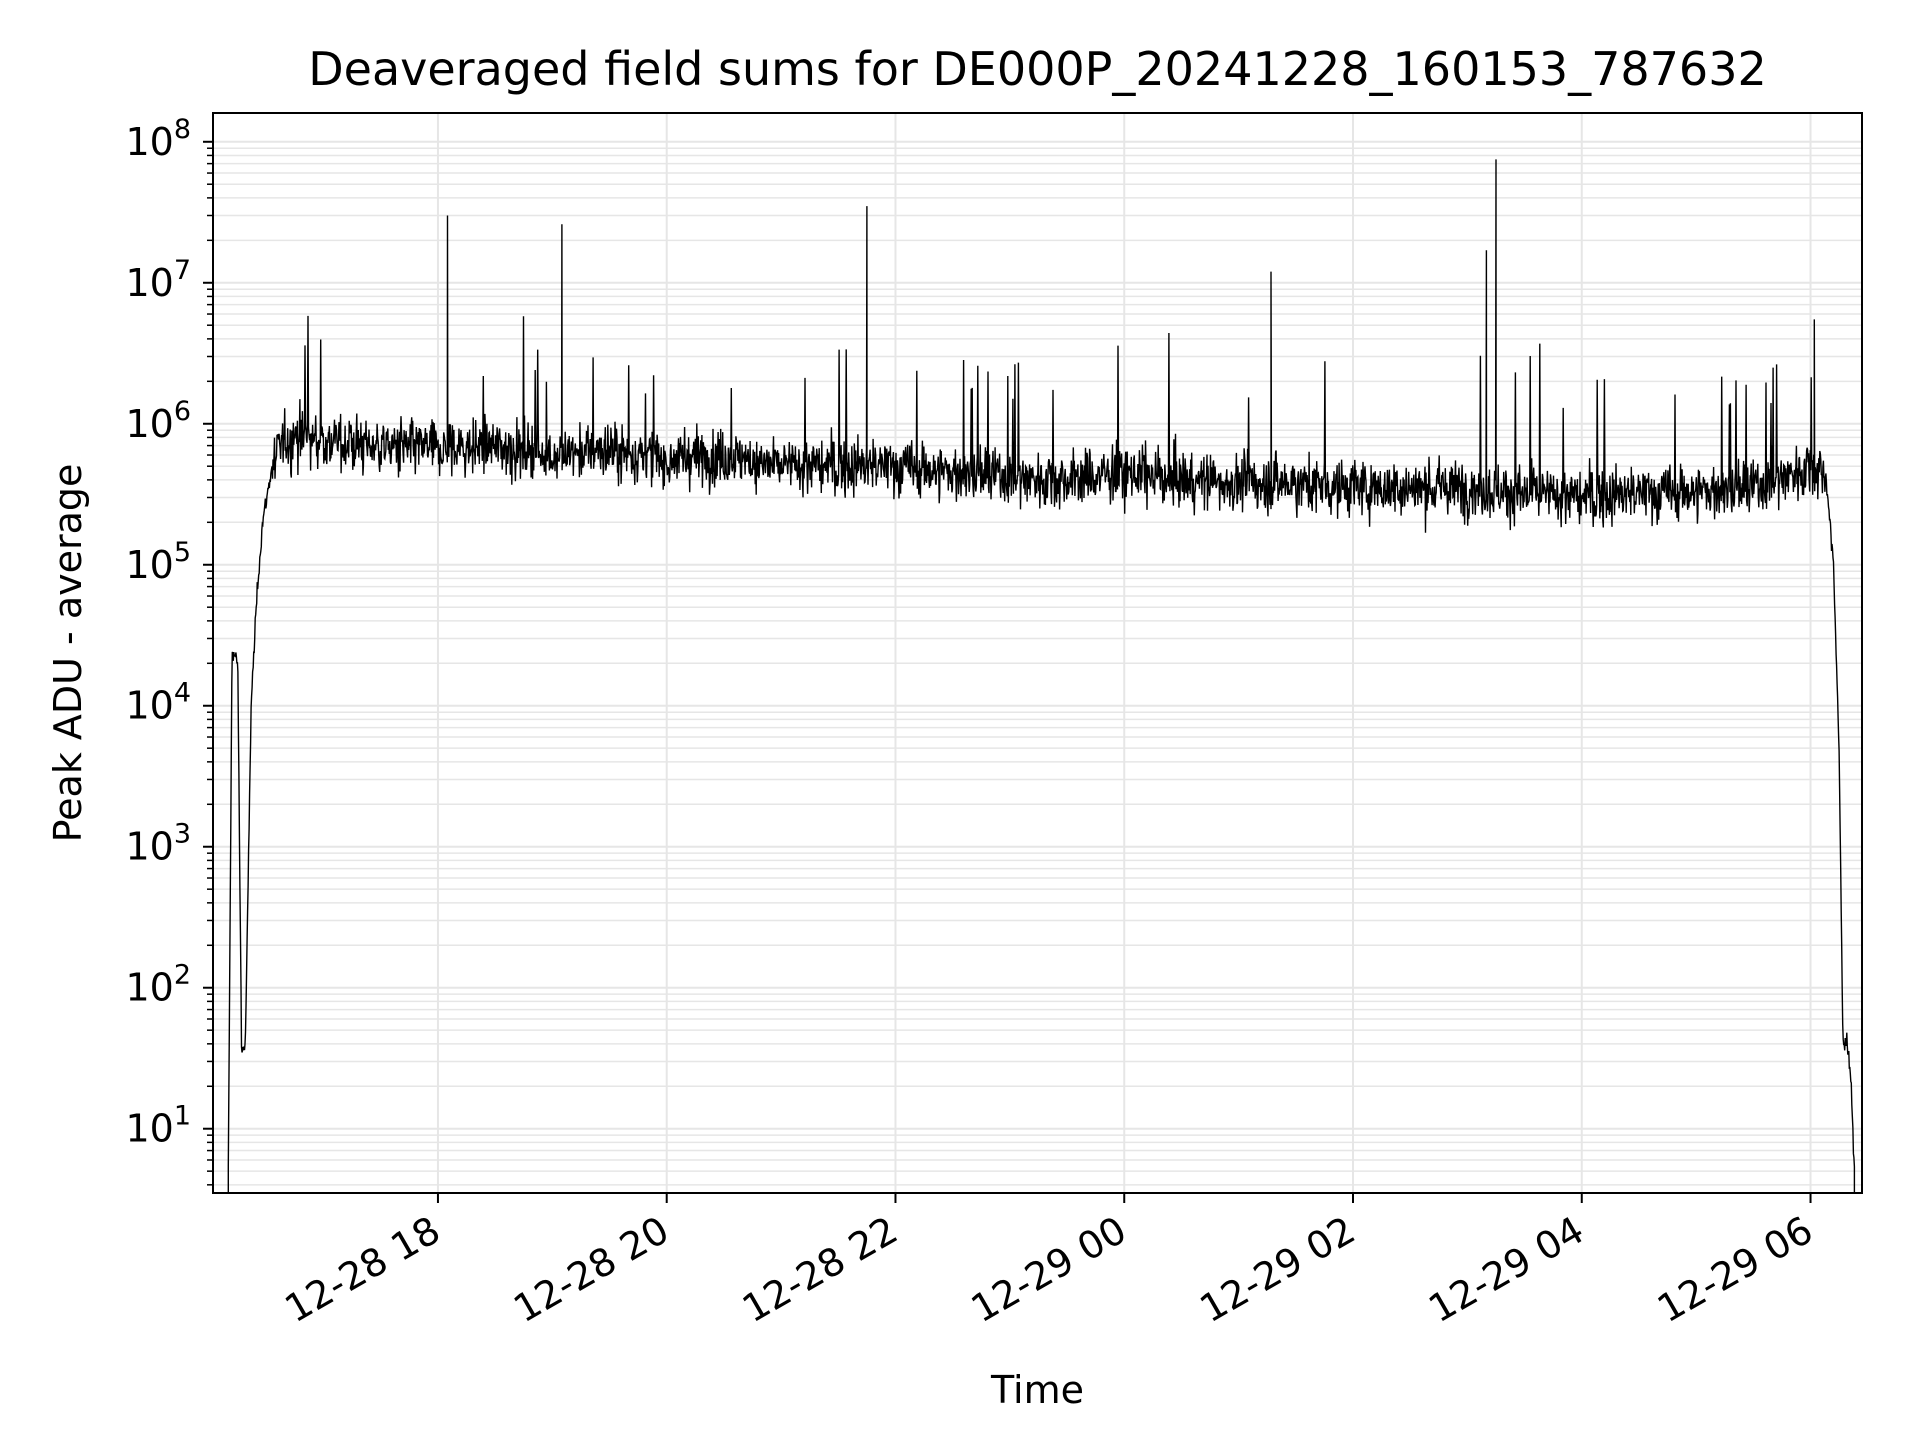 This screenshot has width=1920, height=1440. I want to click on y-tick-label: 101, so click(158, 1126).